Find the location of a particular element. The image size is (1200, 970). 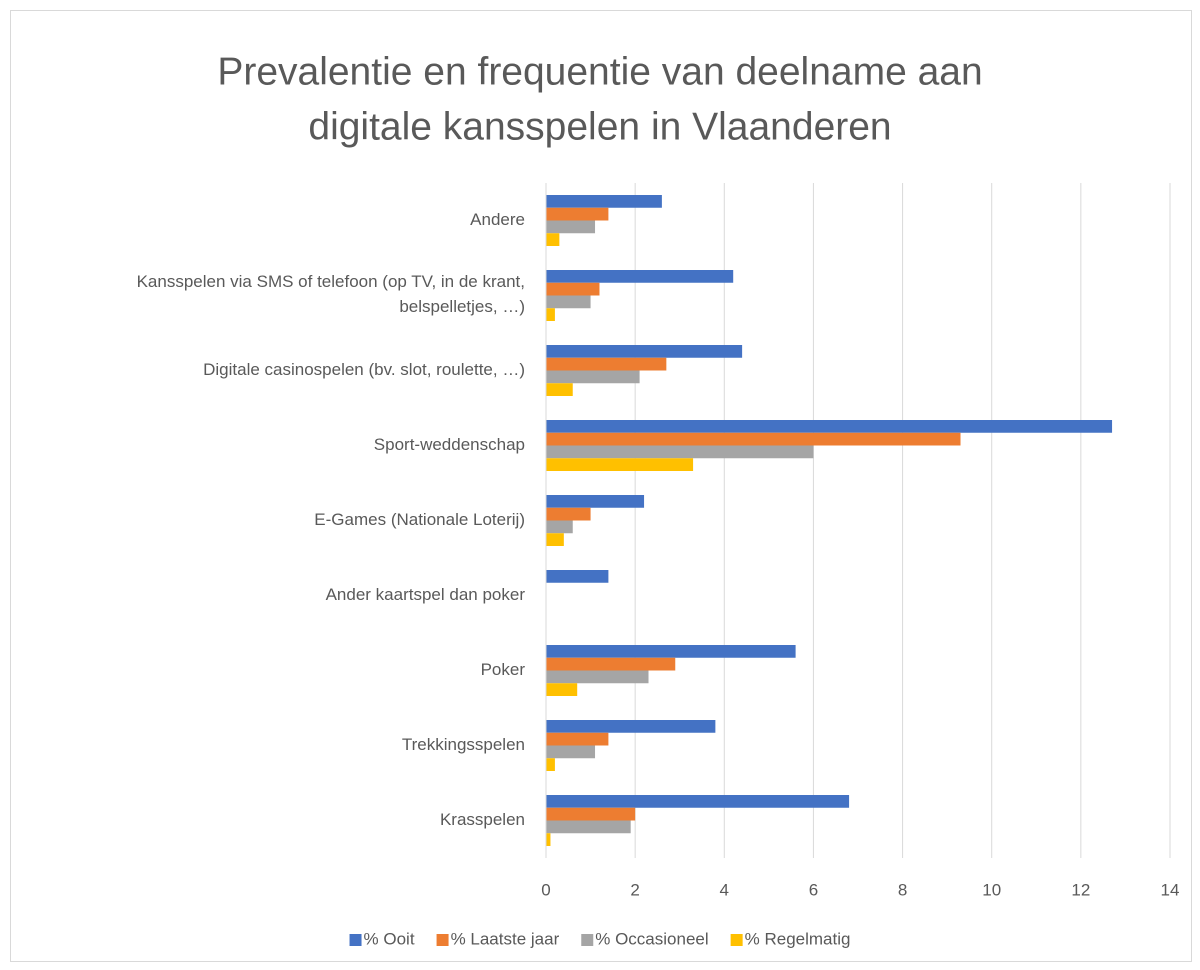

x-tick-label: 6 is located at coordinates (813, 889).